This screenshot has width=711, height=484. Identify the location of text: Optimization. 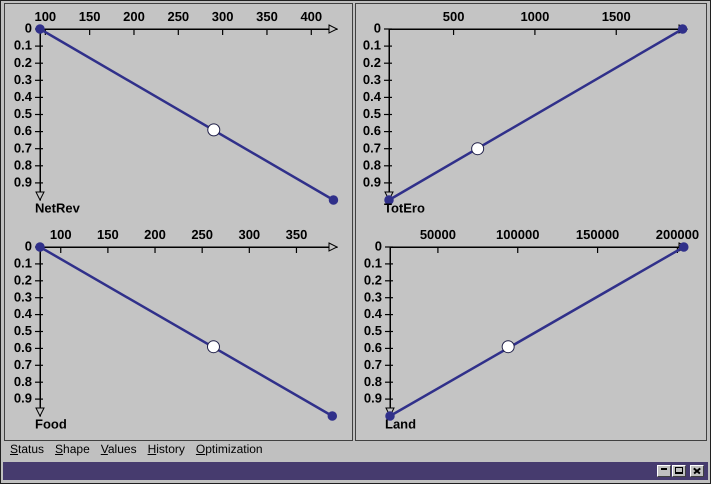
(229, 449).